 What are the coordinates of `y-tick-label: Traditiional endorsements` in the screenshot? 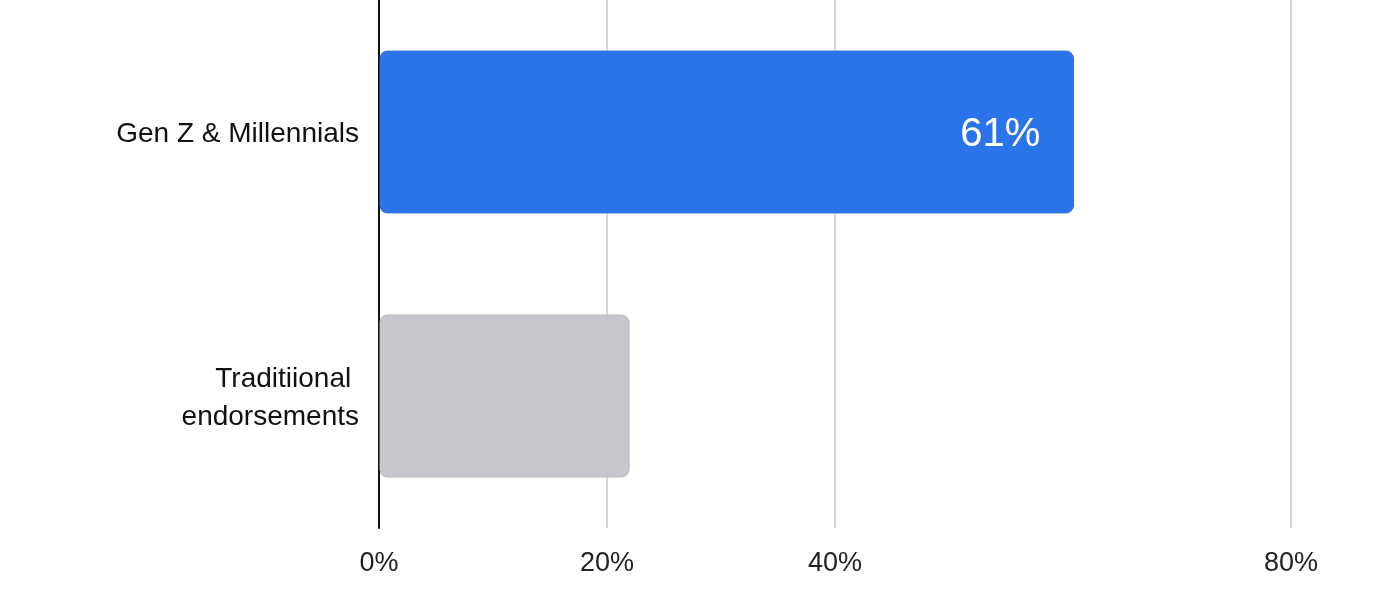 It's located at (270, 396).